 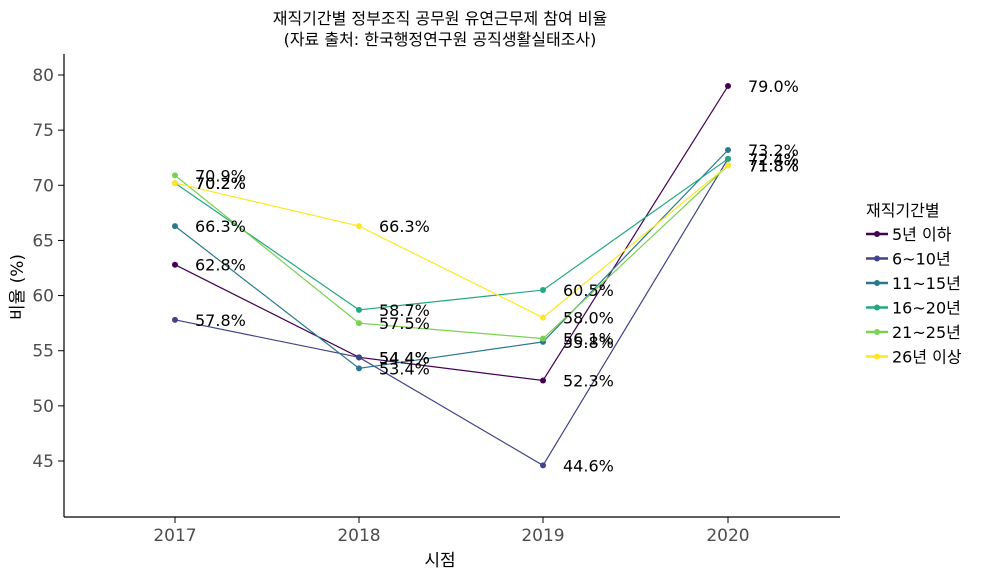 I want to click on y-tick-label: 70, so click(x=43, y=186).